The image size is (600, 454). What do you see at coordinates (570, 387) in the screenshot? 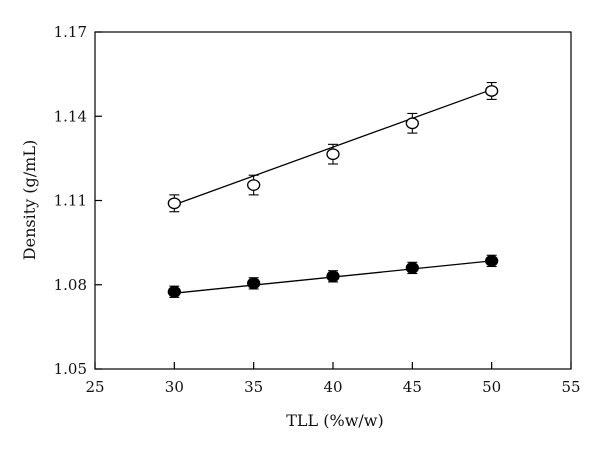
I see `x-tick-label: 55` at bounding box center [570, 387].